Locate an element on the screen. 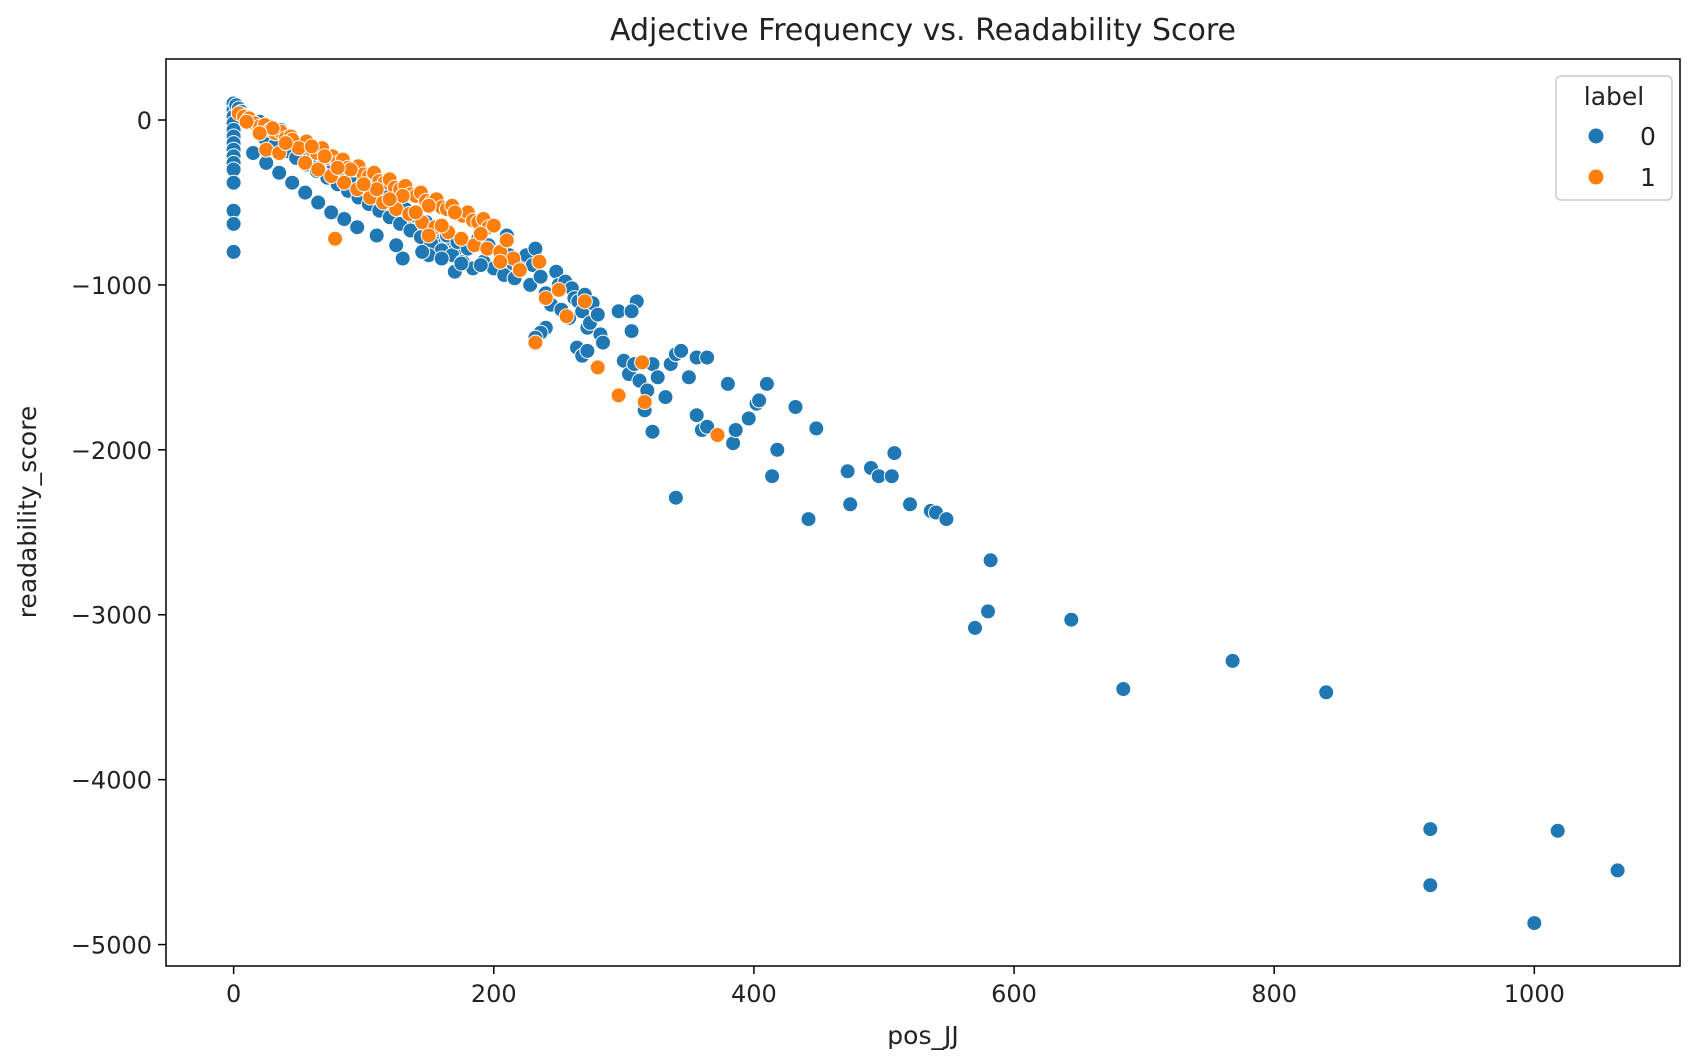 The height and width of the screenshot is (1062, 1701). y-tick-label: −5000 is located at coordinates (111, 946).